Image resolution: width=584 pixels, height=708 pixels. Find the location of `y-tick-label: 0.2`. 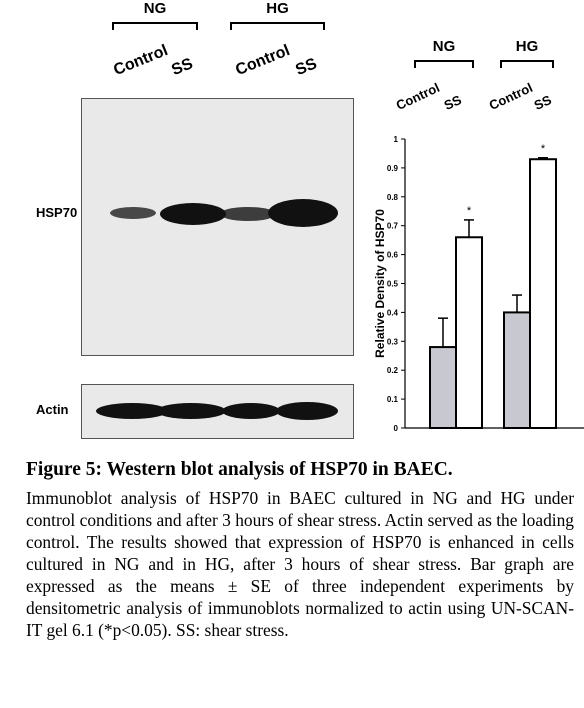

y-tick-label: 0.2 is located at coordinates (393, 370).